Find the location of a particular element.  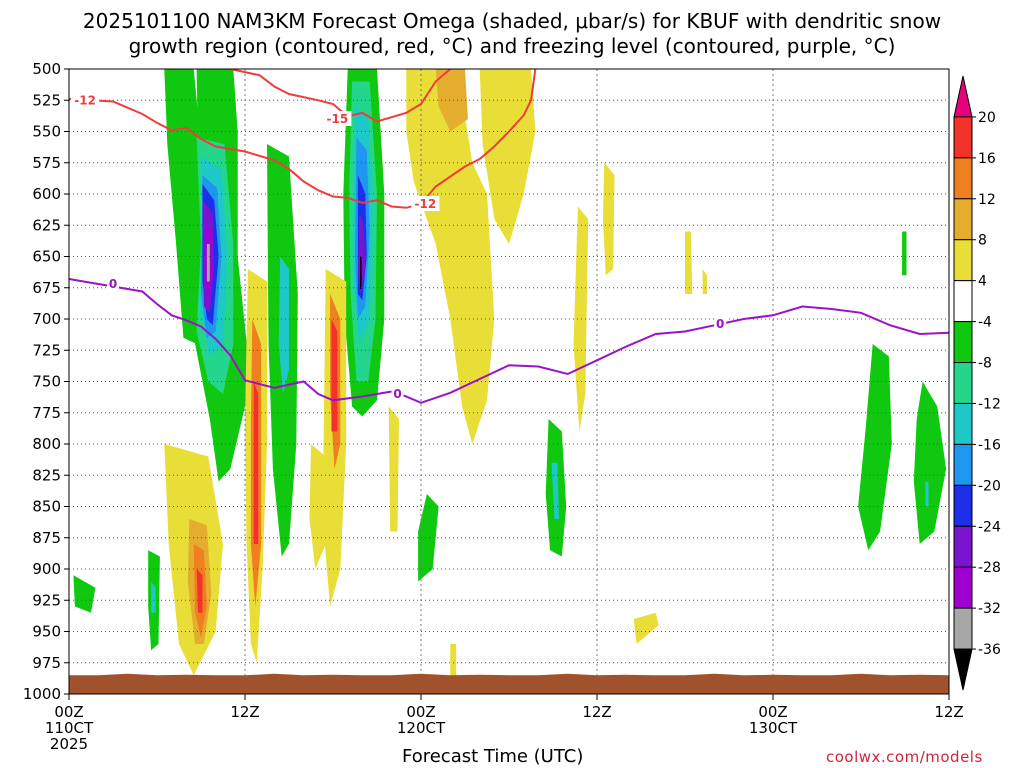

x-tick-label-48-1: 130CT is located at coordinates (773, 728).